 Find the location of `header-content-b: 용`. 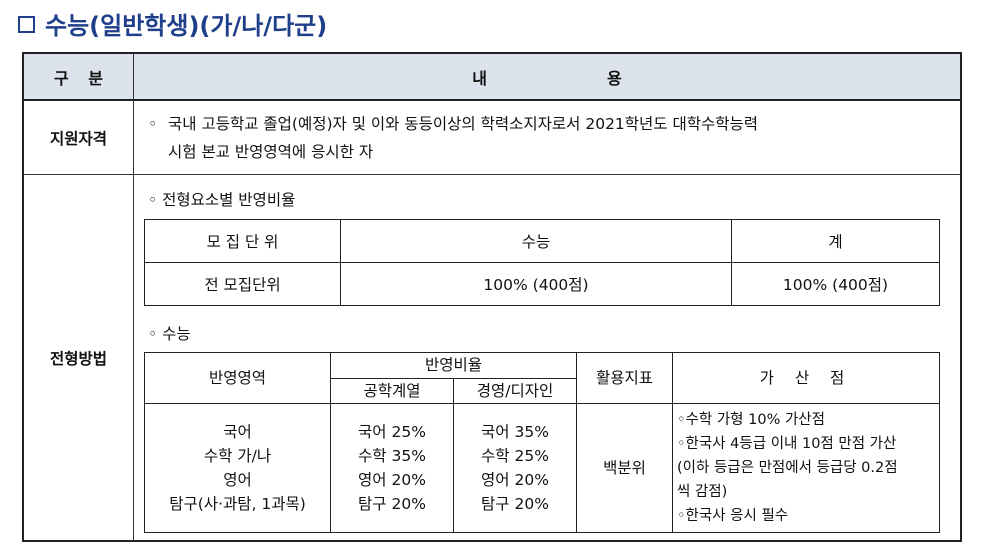

header-content-b: 용 is located at coordinates (614, 78).